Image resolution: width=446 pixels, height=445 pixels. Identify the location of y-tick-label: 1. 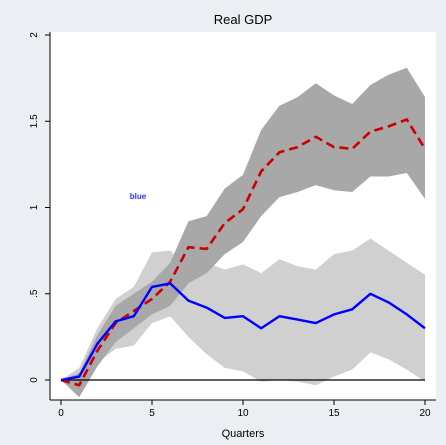
(34, 207).